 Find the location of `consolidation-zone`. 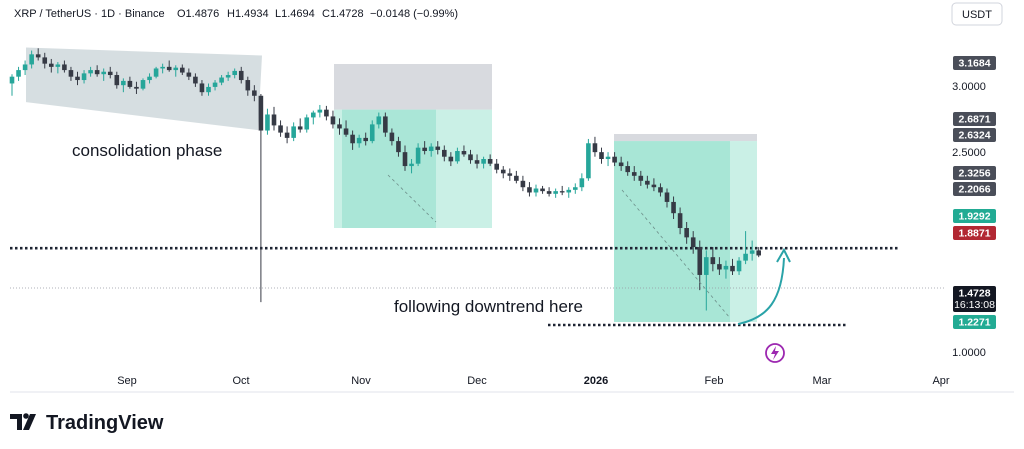

consolidation-zone is located at coordinates (144, 89).